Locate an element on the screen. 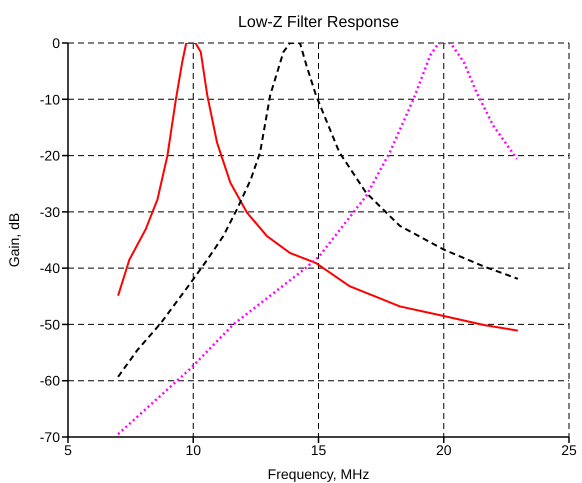  x-tick-label: 25 is located at coordinates (569, 450).